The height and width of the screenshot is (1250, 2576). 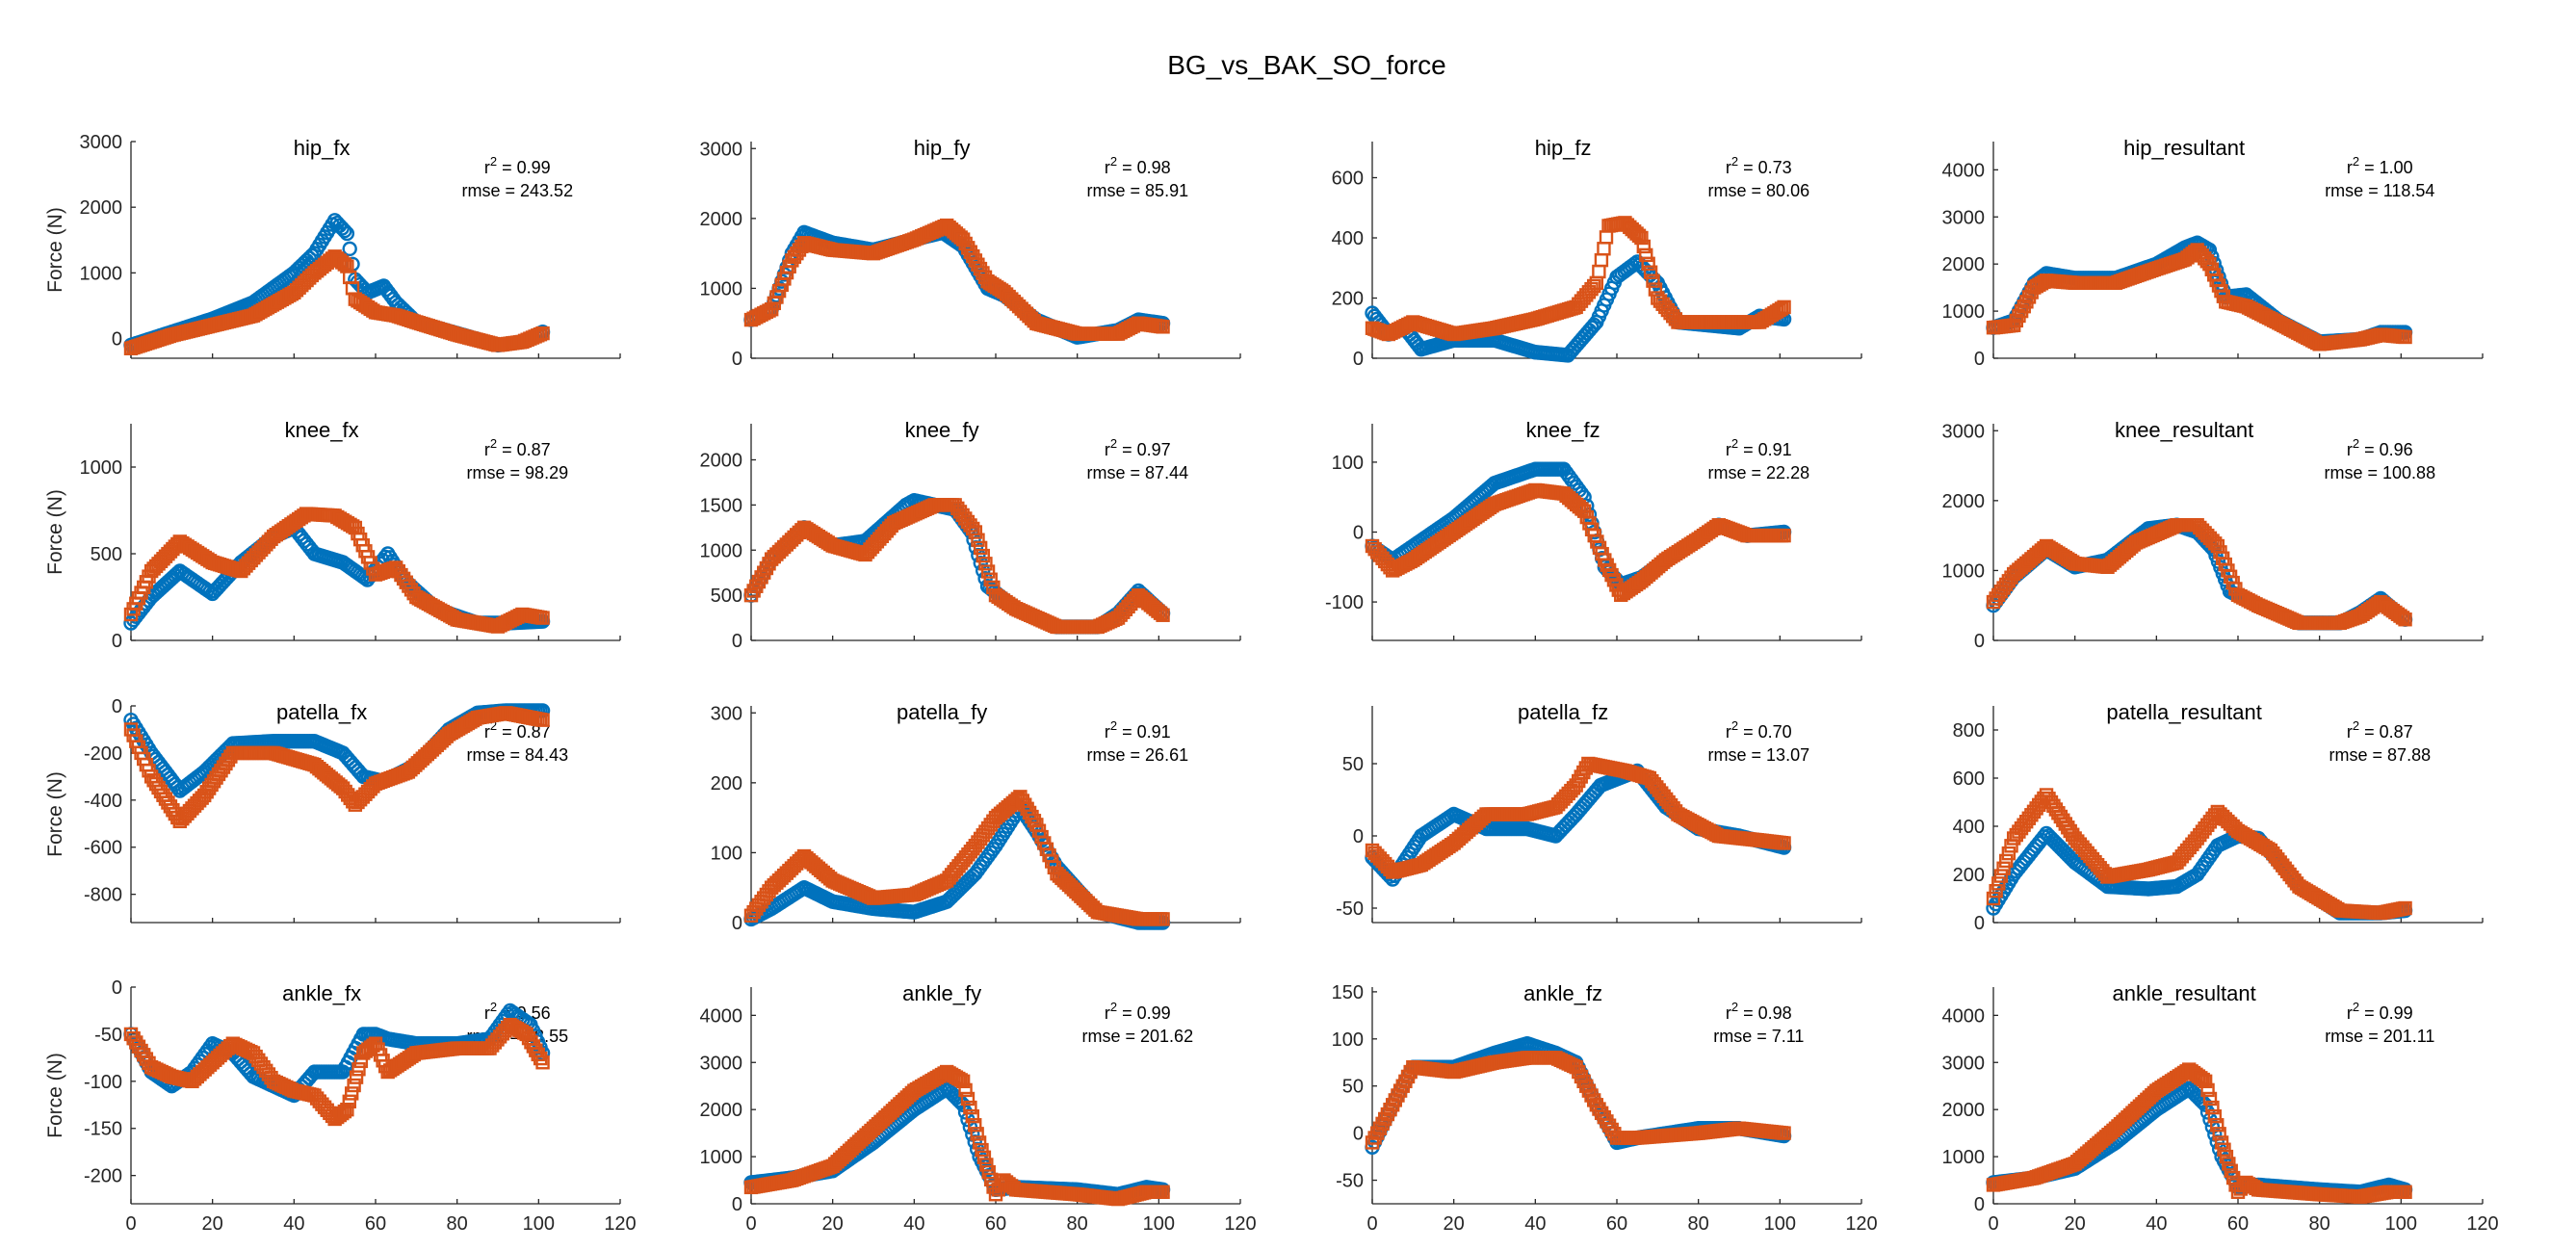 What do you see at coordinates (2183, 712) in the screenshot?
I see `subplot-title: patella_resultant` at bounding box center [2183, 712].